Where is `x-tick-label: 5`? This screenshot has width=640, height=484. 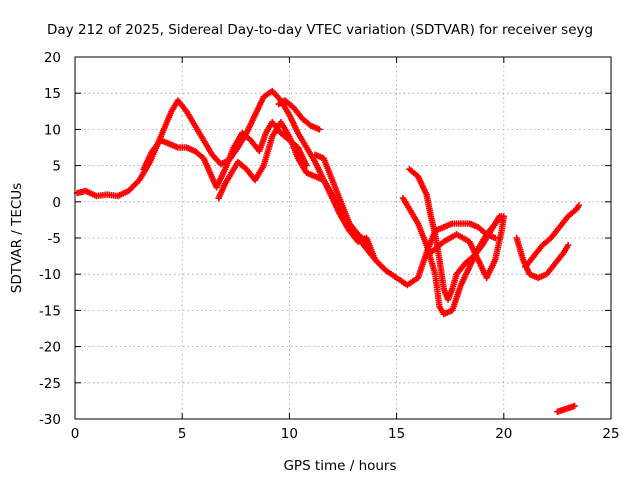
x-tick-label: 5 is located at coordinates (182, 434).